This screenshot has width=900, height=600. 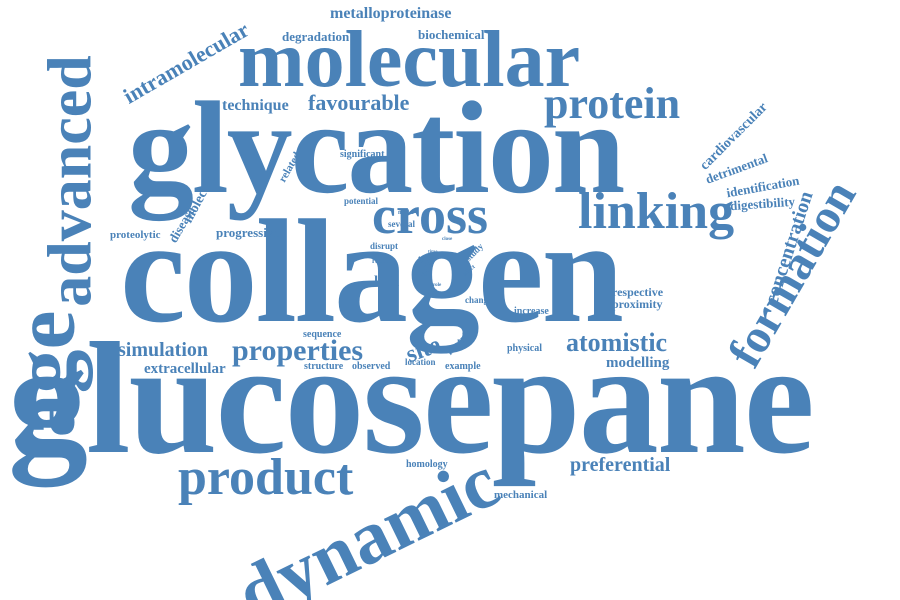 What do you see at coordinates (617, 342) in the screenshot?
I see `word-atomistic: atomistic` at bounding box center [617, 342].